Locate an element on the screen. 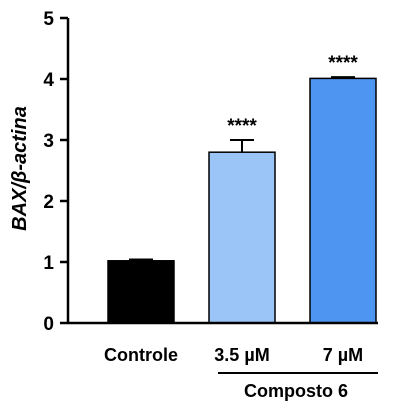 The image size is (409, 405). y-tick-label: 2 is located at coordinates (48, 202).